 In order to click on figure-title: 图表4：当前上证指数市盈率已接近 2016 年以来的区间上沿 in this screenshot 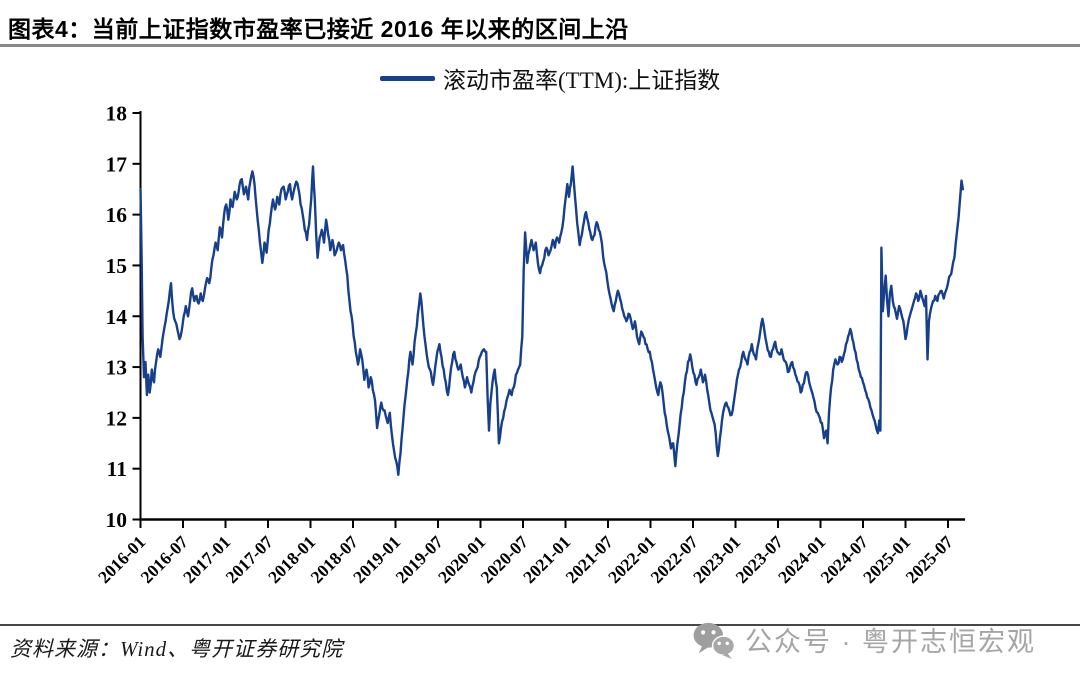, I will do `click(318, 29)`.